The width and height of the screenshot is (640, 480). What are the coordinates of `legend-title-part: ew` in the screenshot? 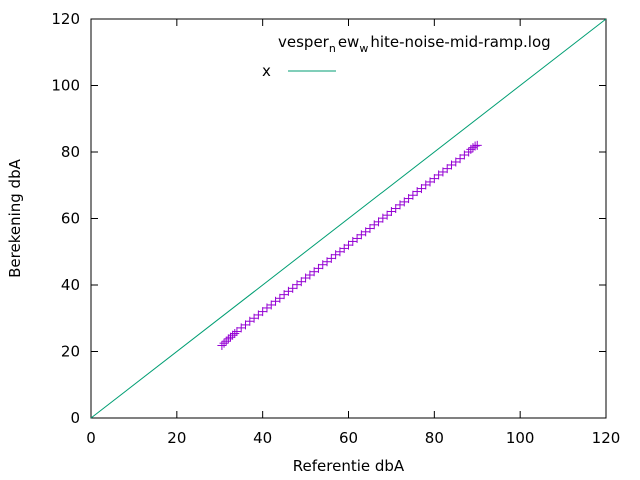 It's located at (349, 42).